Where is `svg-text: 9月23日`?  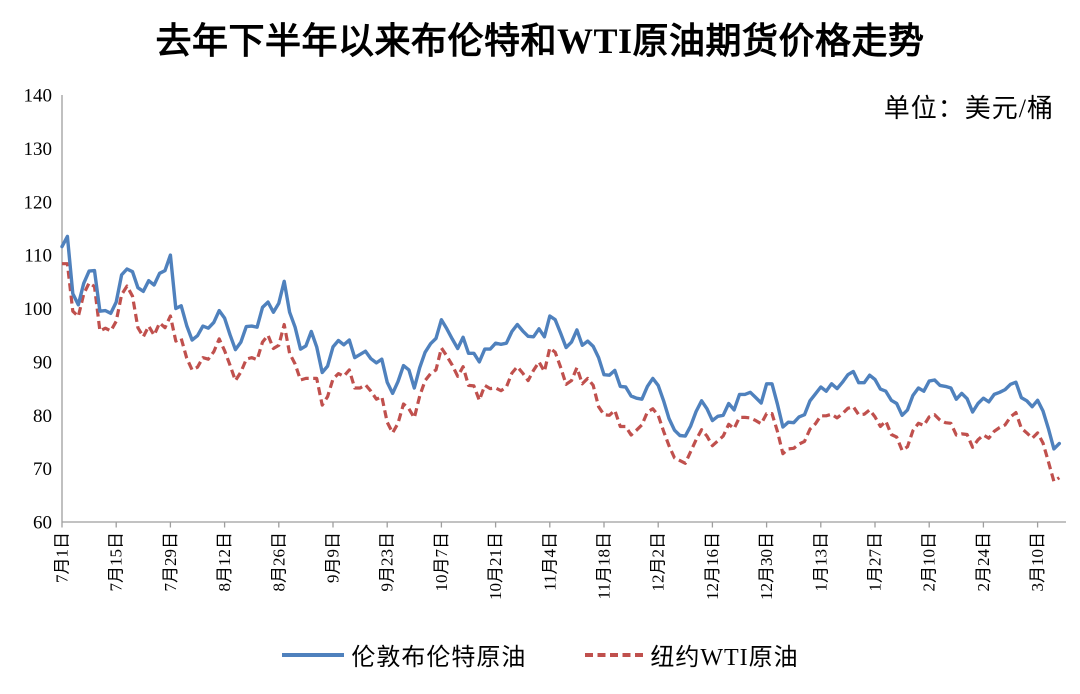
svg-text: 9月23日 is located at coordinates (387, 562).